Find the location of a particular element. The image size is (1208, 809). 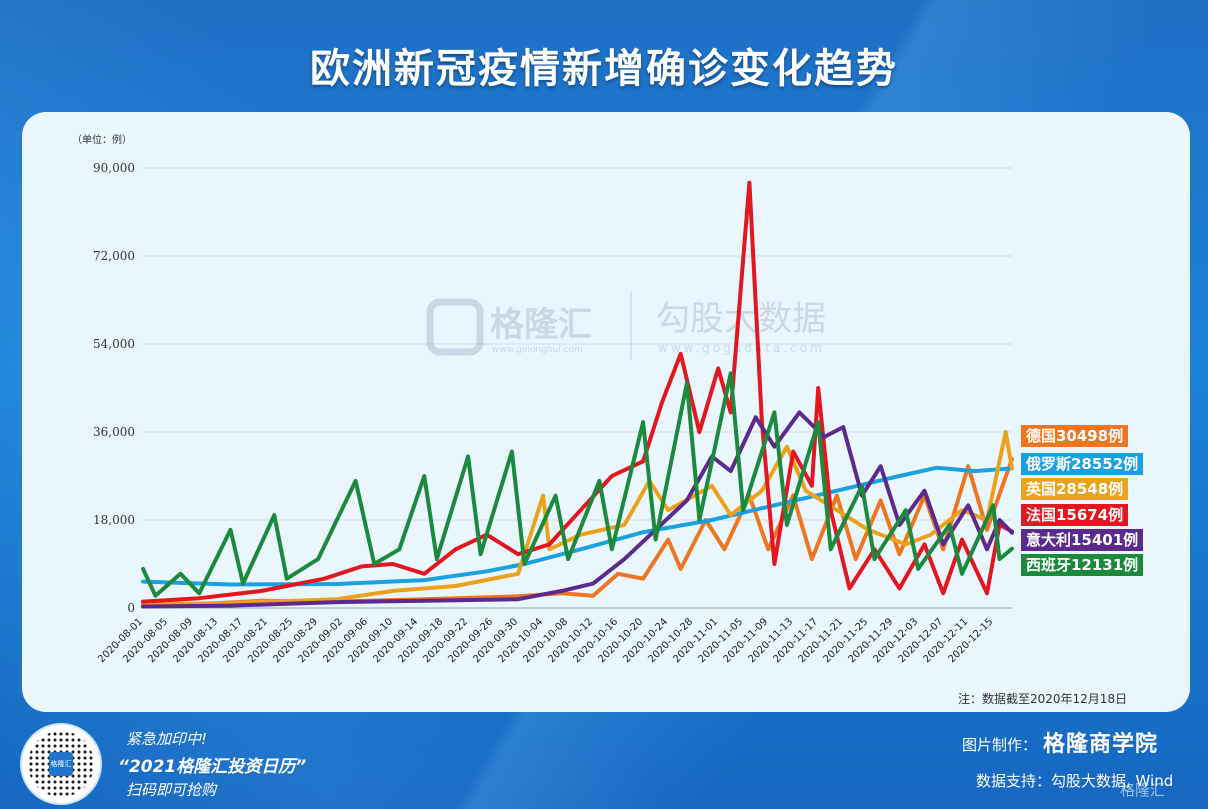

series-line is located at coordinates (577, 526).